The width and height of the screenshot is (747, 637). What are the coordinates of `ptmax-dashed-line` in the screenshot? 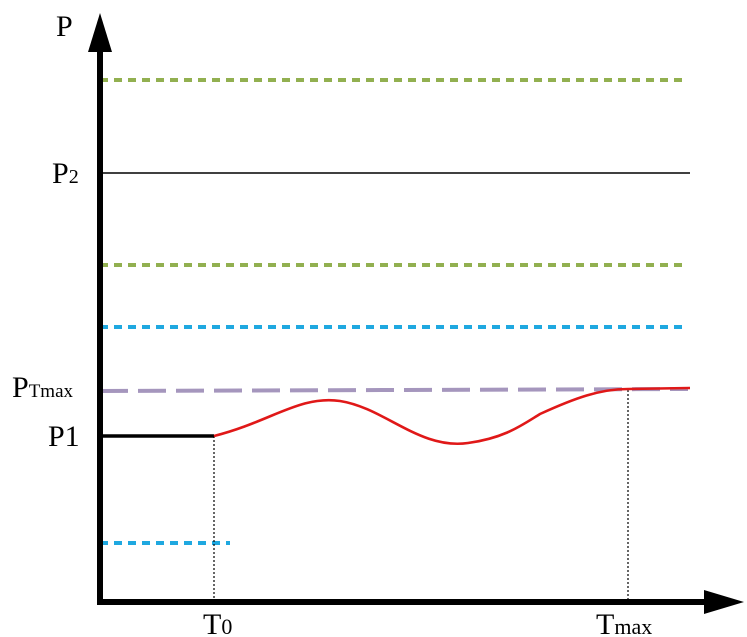 It's located at (394, 390).